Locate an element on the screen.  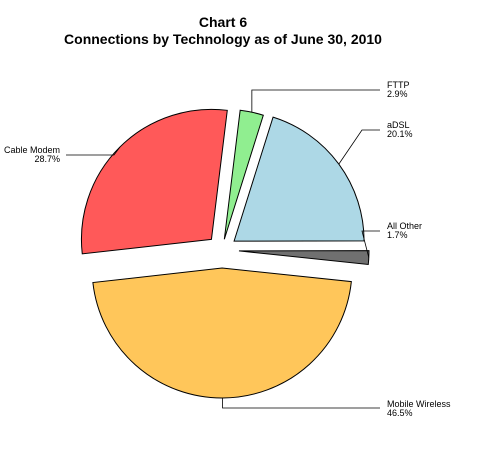
slice-label-mobile-wireless: Mobile Wireless is located at coordinates (419, 404).